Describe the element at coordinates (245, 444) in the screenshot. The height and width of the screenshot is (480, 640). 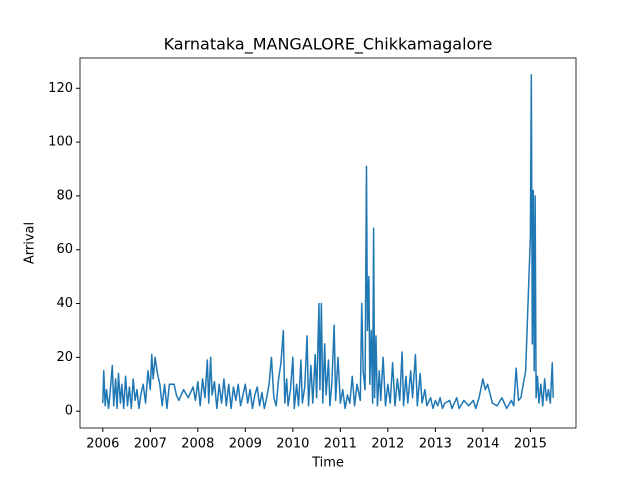
I see `x-tick-label: 2009` at that location.